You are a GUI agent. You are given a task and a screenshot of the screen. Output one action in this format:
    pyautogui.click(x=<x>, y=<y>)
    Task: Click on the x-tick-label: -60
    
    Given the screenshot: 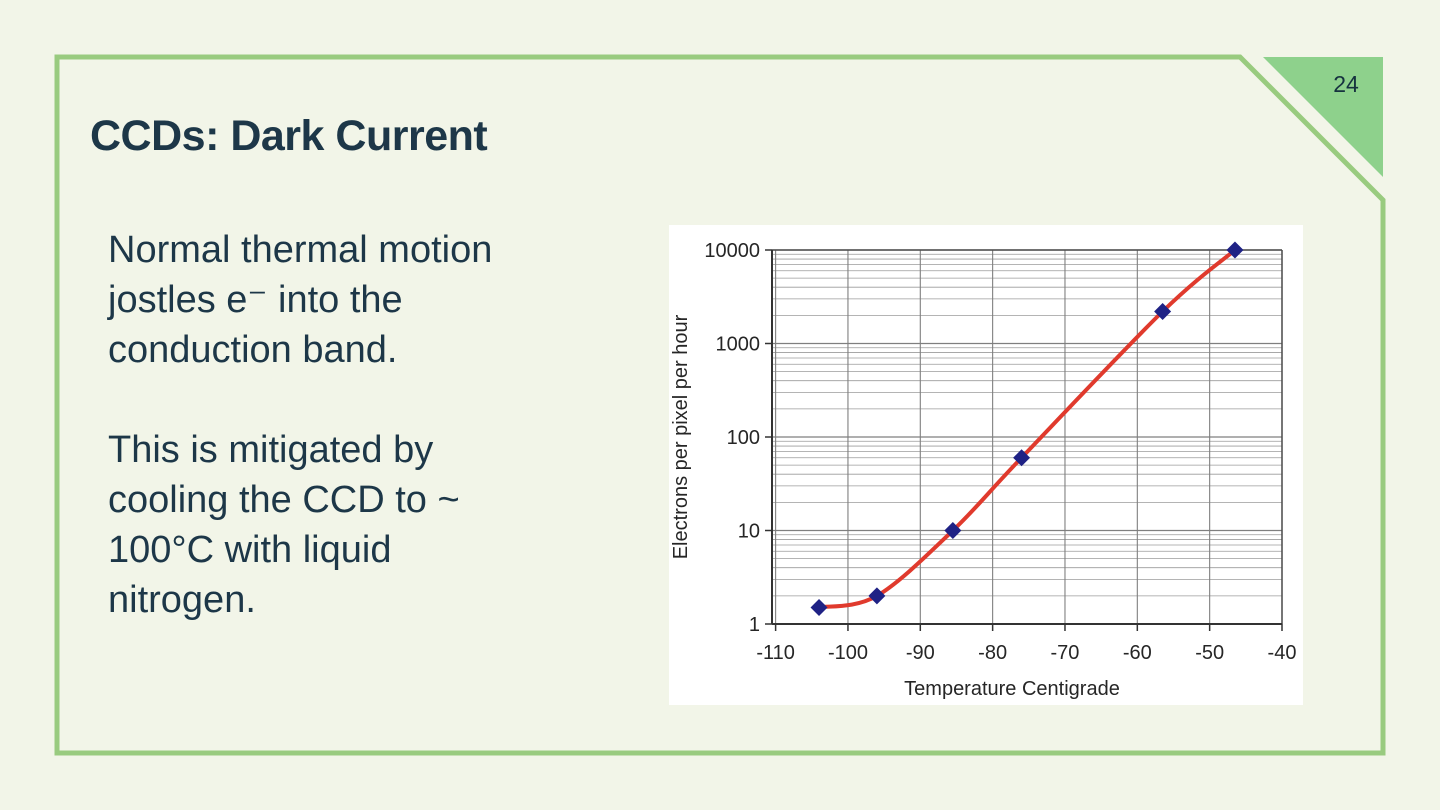 What is the action you would take?
    pyautogui.click(x=1137, y=653)
    